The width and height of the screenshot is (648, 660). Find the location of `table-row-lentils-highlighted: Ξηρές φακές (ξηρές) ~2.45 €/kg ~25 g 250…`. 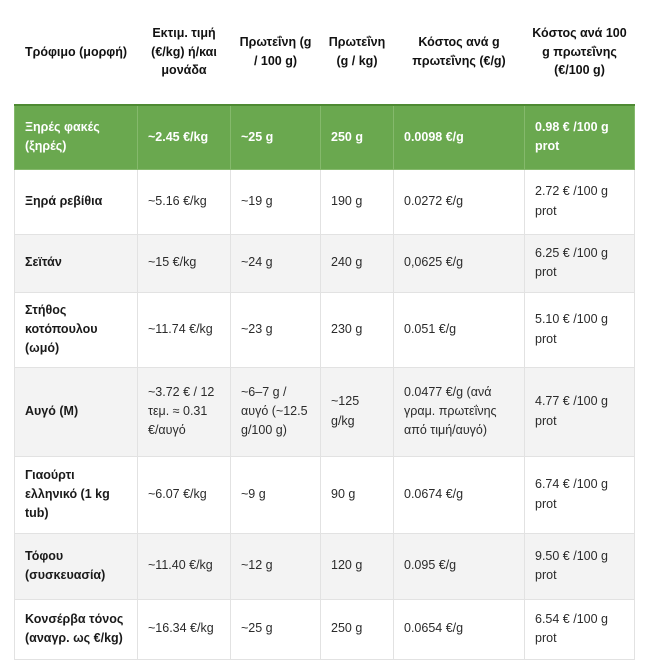

table-row-lentils-highlighted: Ξηρές φακές (ξηρές) ~2.45 €/kg ~25 g 250… is located at coordinates (324, 137).